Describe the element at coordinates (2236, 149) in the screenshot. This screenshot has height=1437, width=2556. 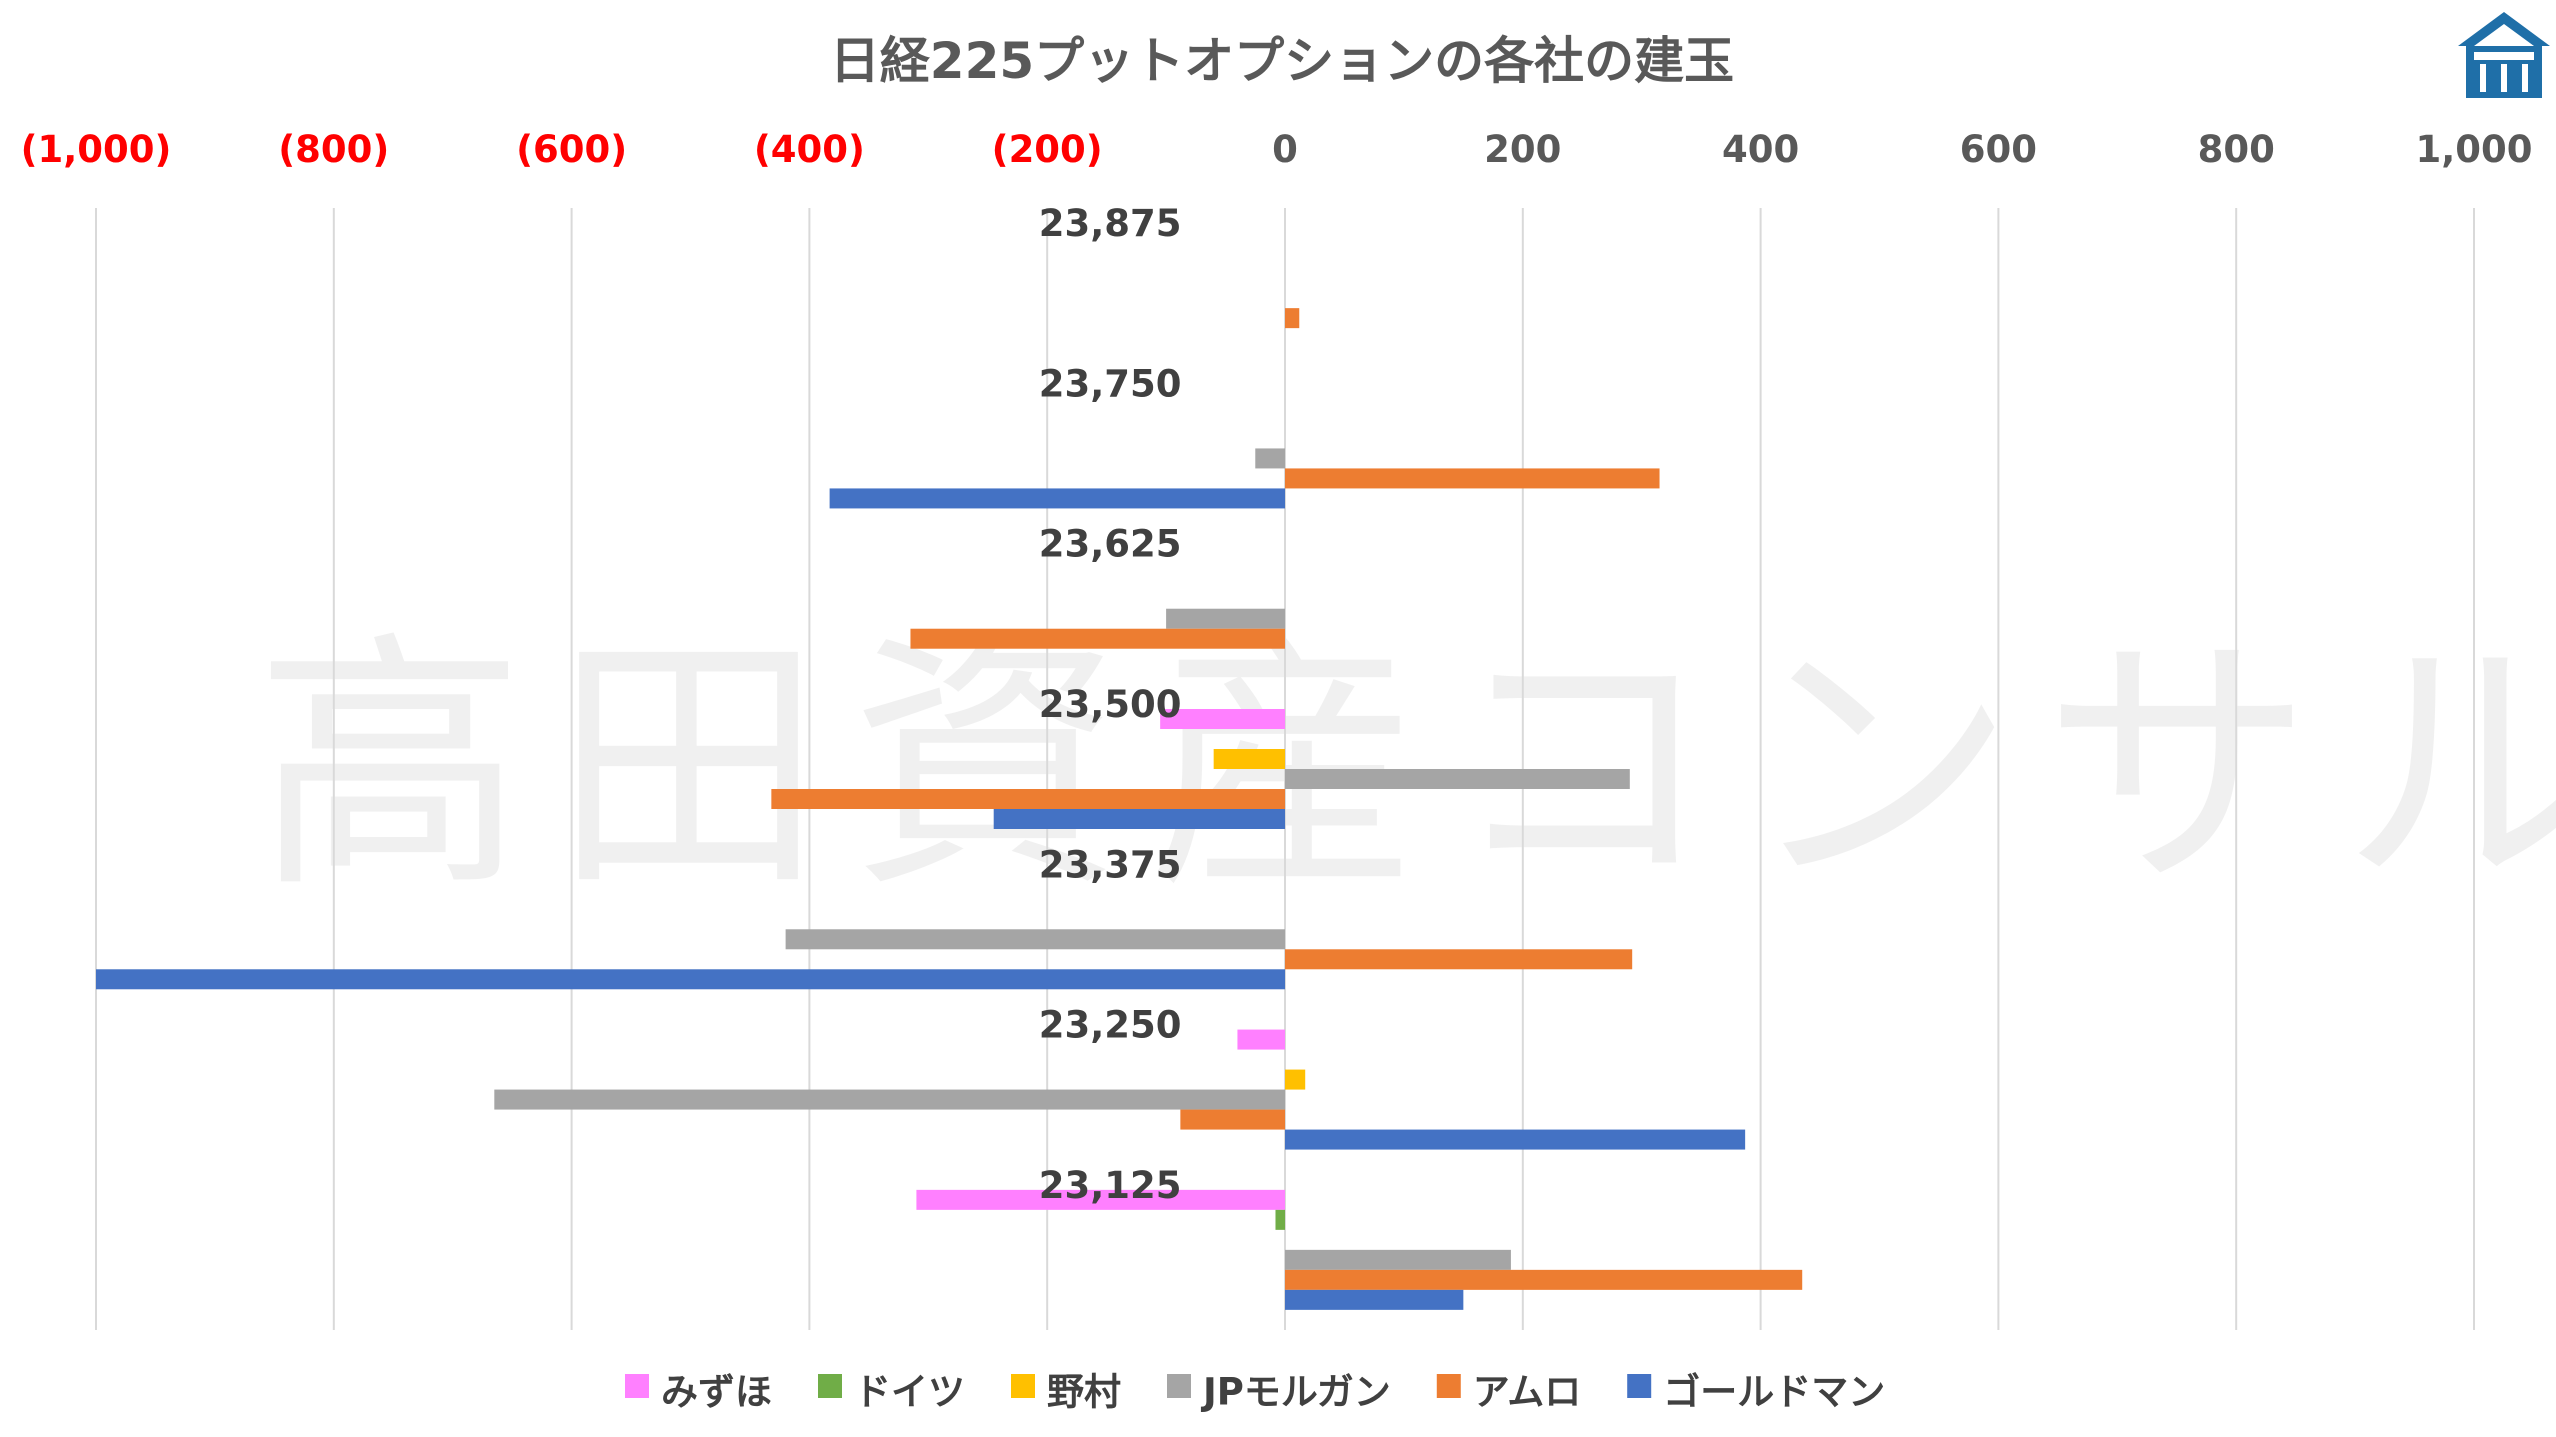
I see `x-tick-label: 800` at that location.